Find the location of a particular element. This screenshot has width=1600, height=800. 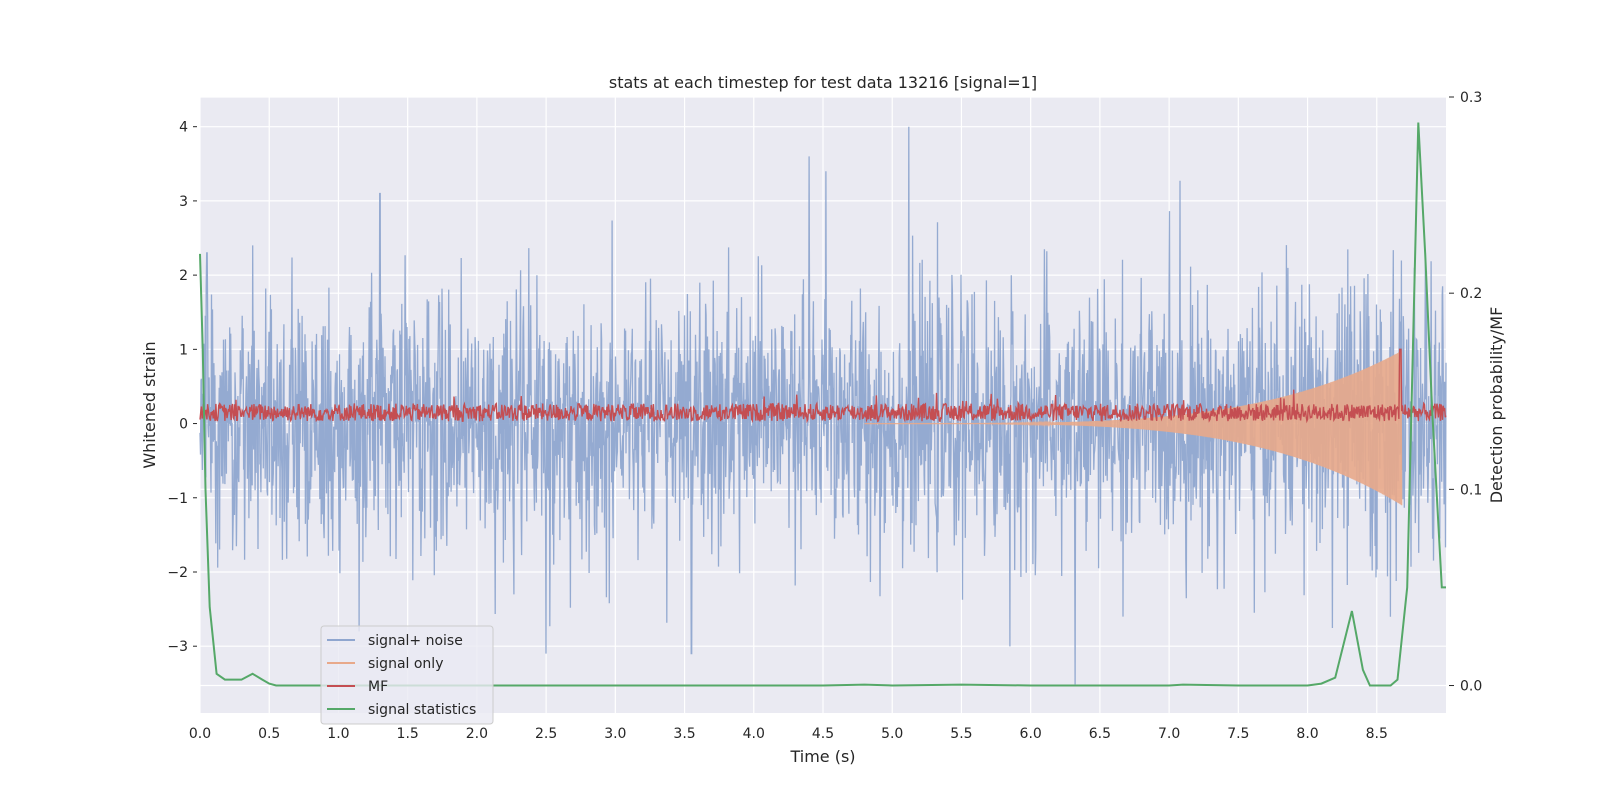

legend-box is located at coordinates (407, 675).